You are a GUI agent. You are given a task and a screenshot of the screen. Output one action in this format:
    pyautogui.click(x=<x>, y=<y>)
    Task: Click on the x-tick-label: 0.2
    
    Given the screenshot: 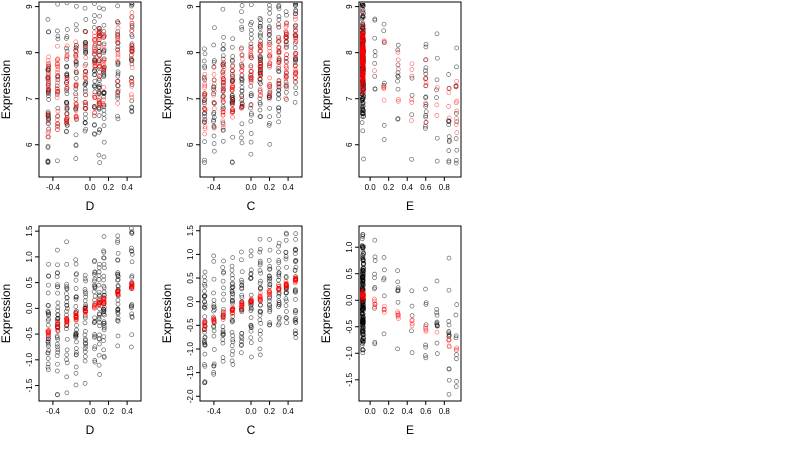 What is the action you would take?
    pyautogui.click(x=109, y=411)
    